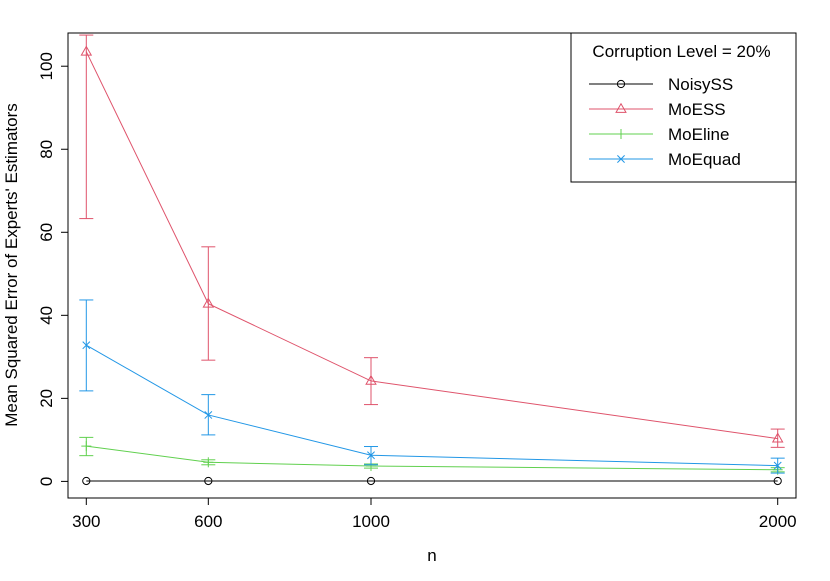 This screenshot has height=581, width=830. Describe the element at coordinates (46, 315) in the screenshot. I see `y-tick-label: 40` at that location.